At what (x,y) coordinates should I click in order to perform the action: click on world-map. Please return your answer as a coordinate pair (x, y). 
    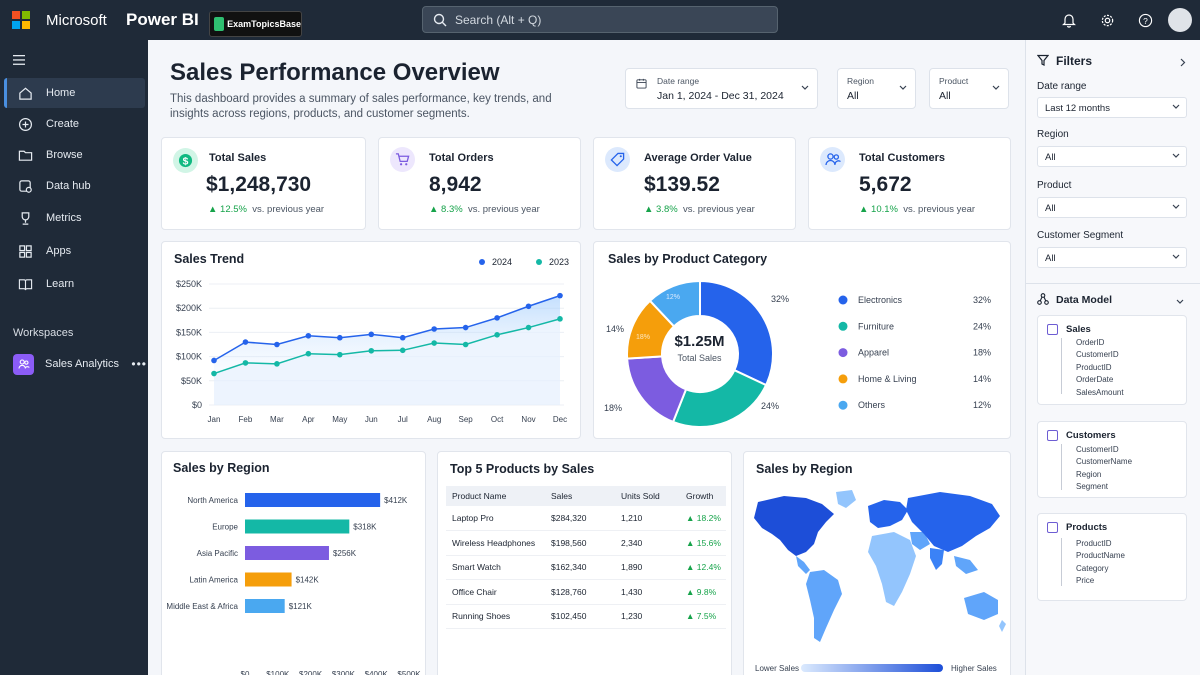
    Looking at the image, I should click on (878, 563).